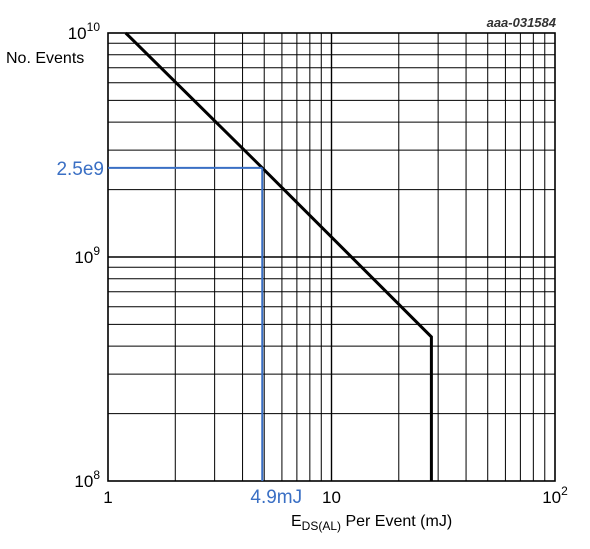 Image resolution: width=590 pixels, height=549 pixels. Describe the element at coordinates (396, 521) in the screenshot. I see `x-axis-title-rest: Per Event (mJ)` at that location.